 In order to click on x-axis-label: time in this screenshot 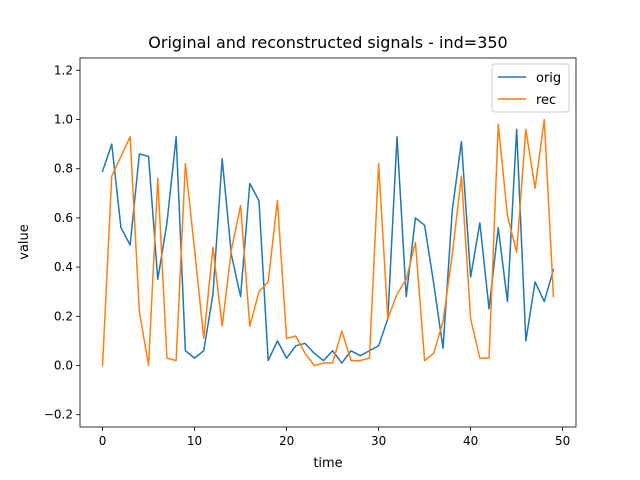, I will do `click(327, 463)`.